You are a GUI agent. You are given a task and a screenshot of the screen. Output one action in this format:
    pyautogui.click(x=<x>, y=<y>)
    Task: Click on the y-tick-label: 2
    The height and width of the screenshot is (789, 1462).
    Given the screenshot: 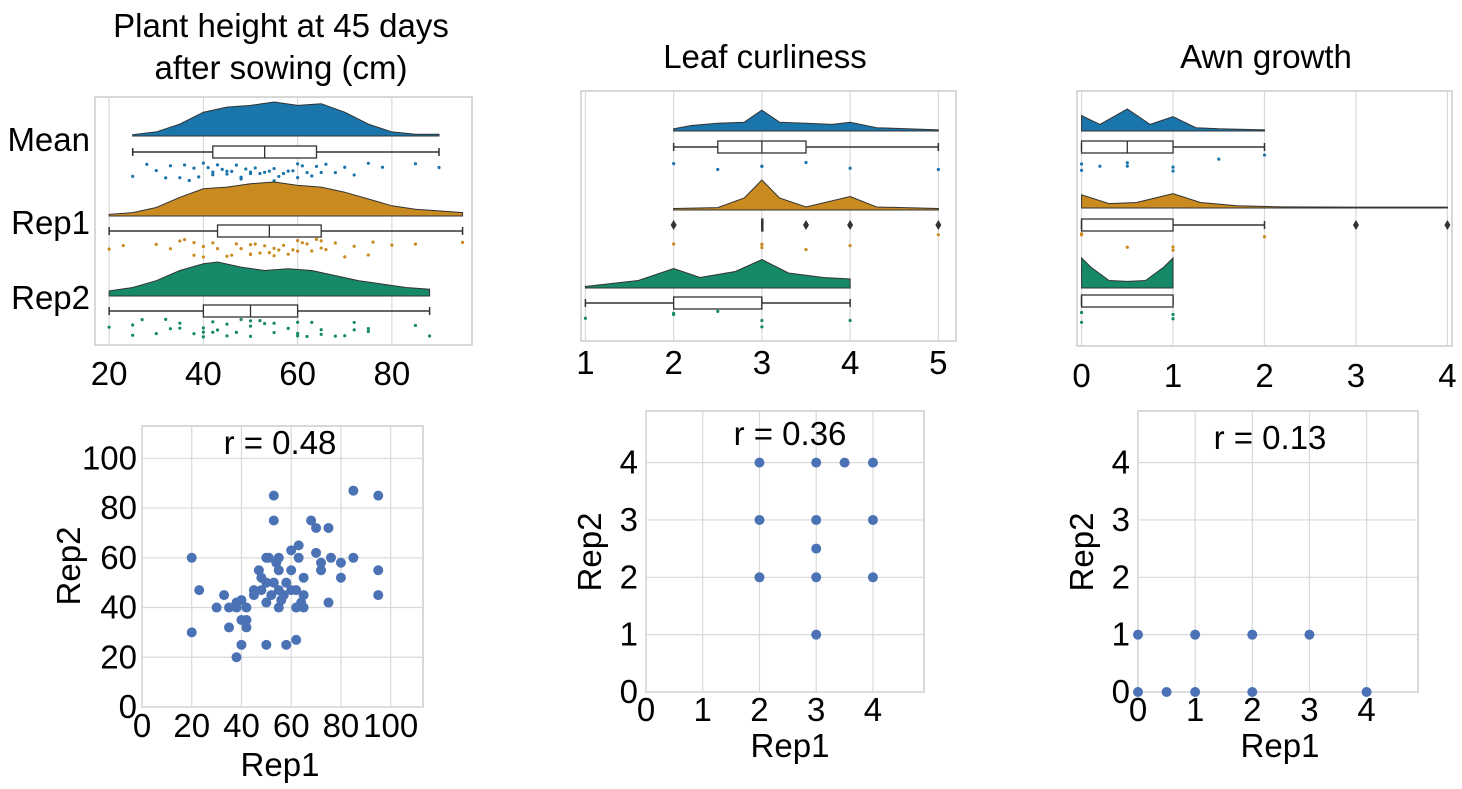 What is the action you would take?
    pyautogui.click(x=629, y=576)
    